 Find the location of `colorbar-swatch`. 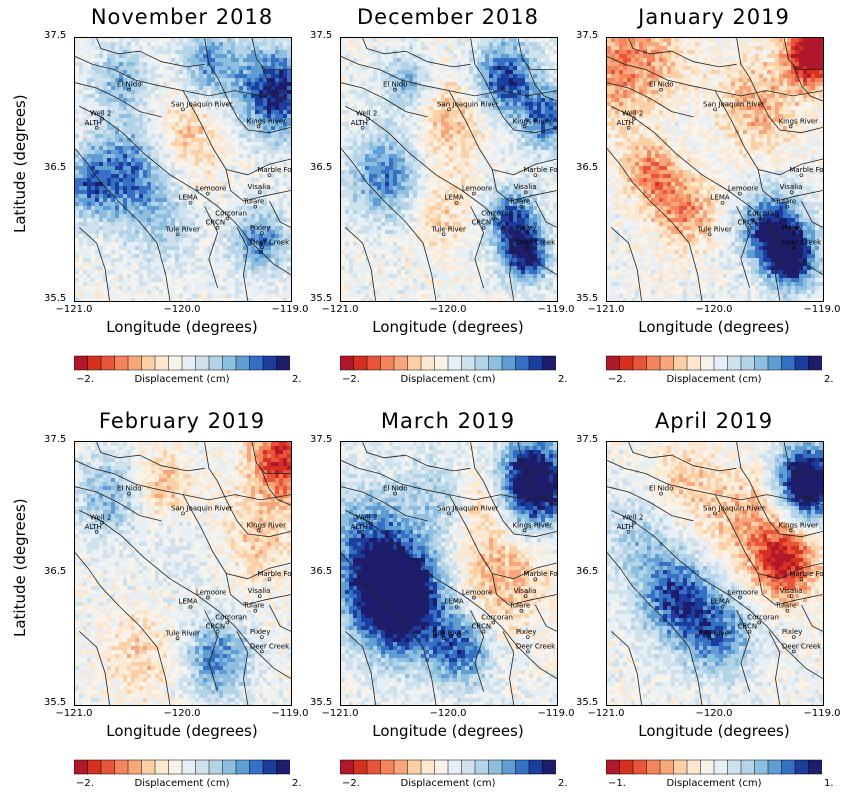

colorbar-swatch is located at coordinates (256, 363).